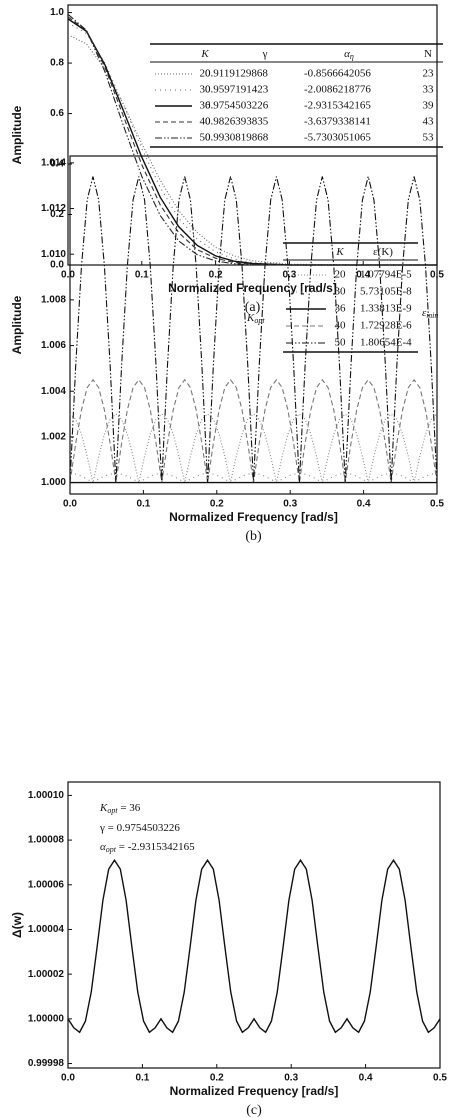 This screenshot has height=1118, width=451. Describe the element at coordinates (53, 437) in the screenshot. I see `y-tick-label: 1.002` at that location.